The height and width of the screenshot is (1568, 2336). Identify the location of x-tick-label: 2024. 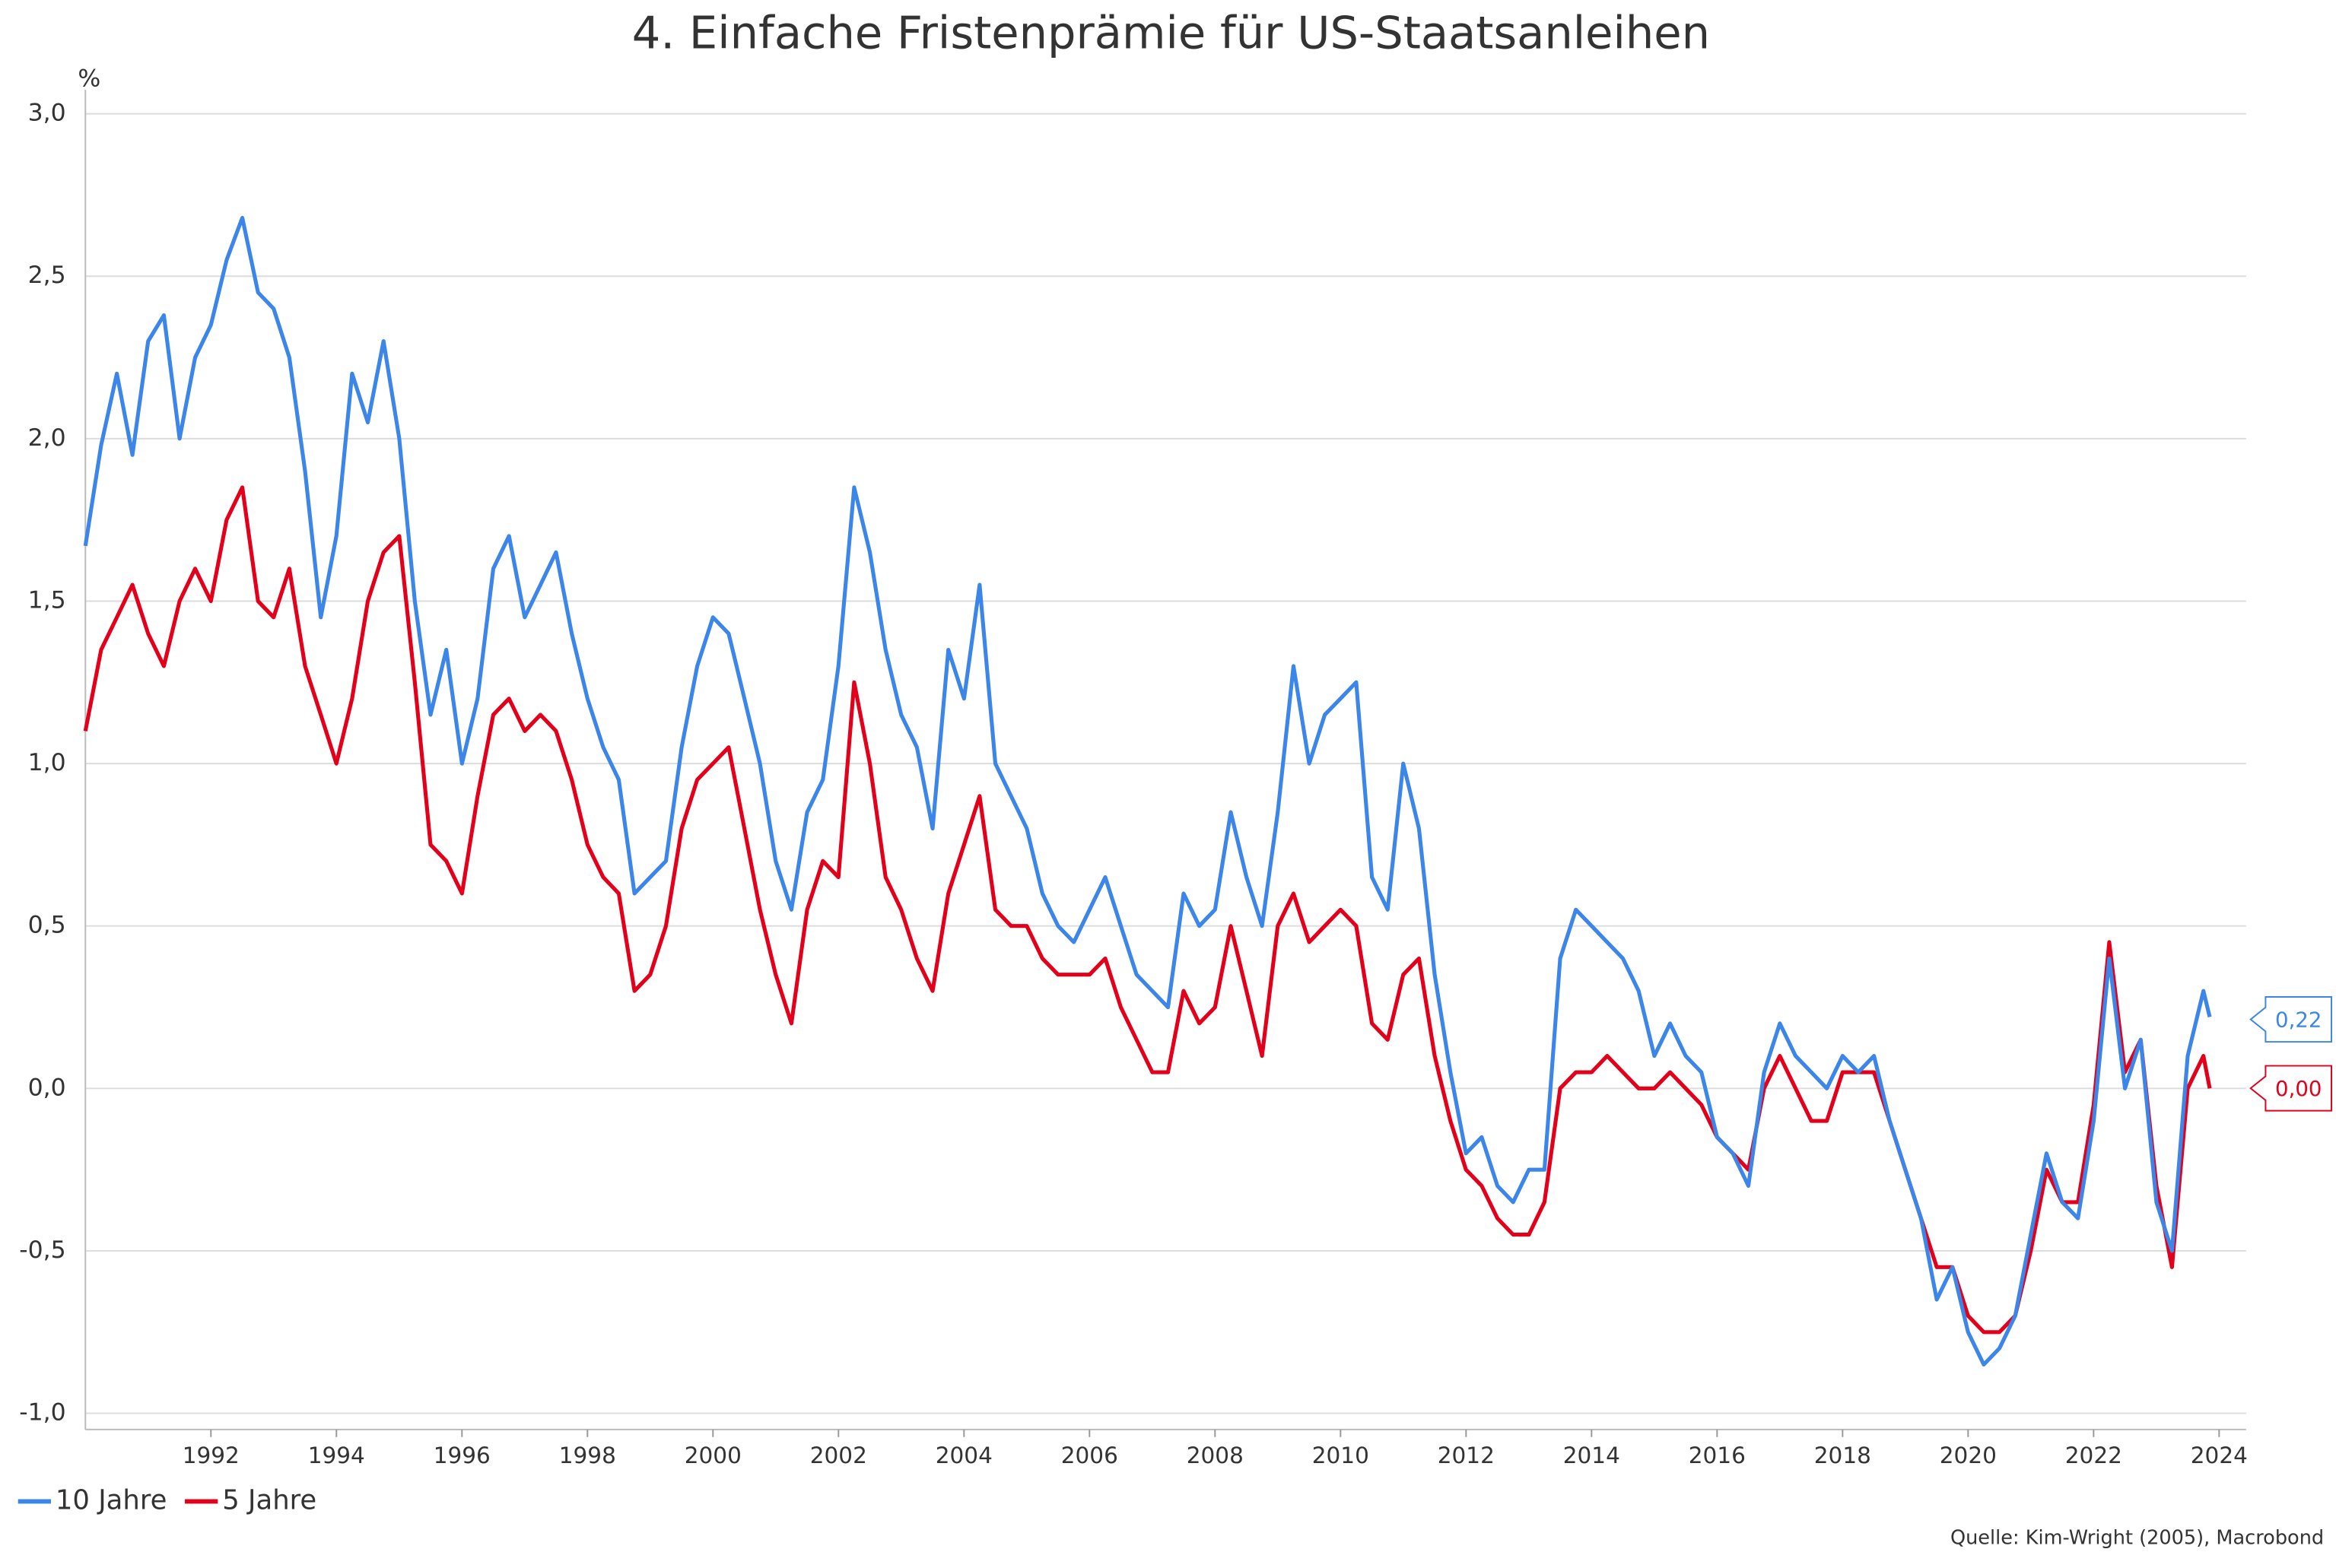
(2219, 1455).